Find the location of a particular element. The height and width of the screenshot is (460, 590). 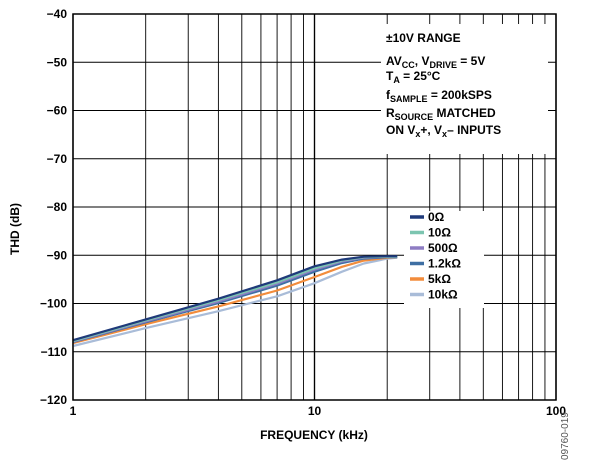

legend-background is located at coordinates (444, 259).